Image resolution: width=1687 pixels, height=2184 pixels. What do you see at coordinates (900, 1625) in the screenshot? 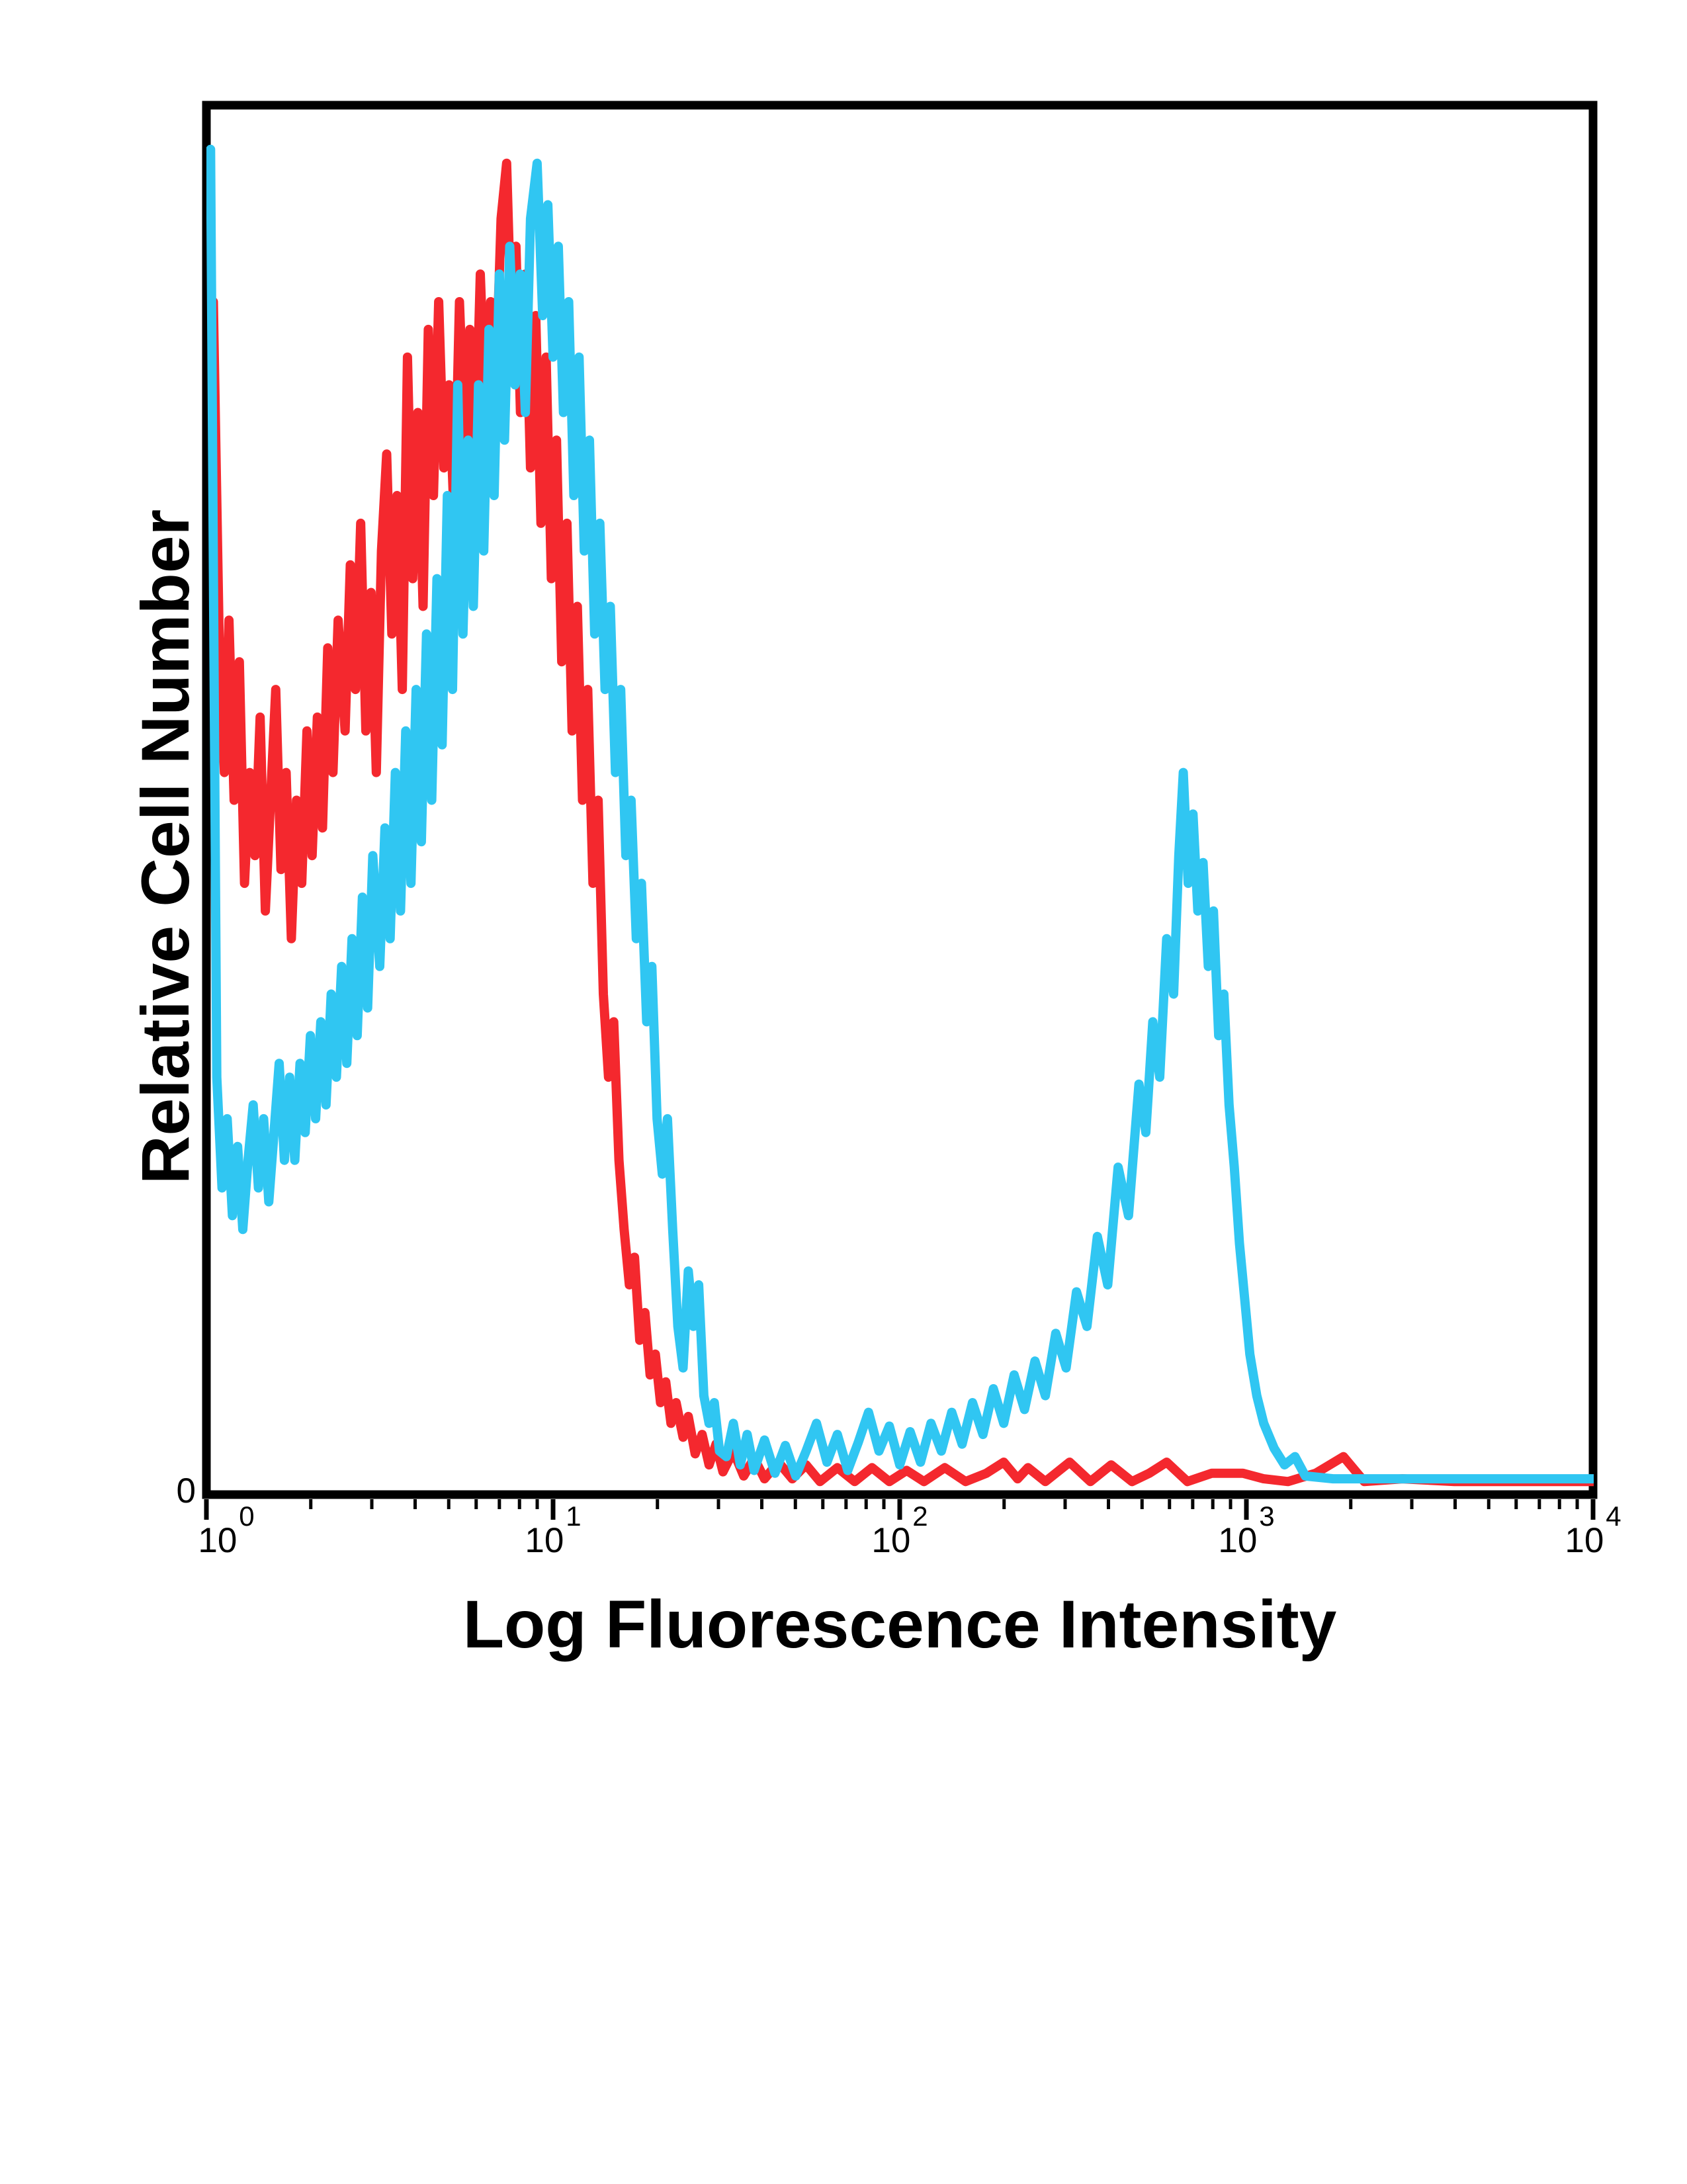
I see `x-axis-label: Log Fluorescence Intensity` at bounding box center [900, 1625].